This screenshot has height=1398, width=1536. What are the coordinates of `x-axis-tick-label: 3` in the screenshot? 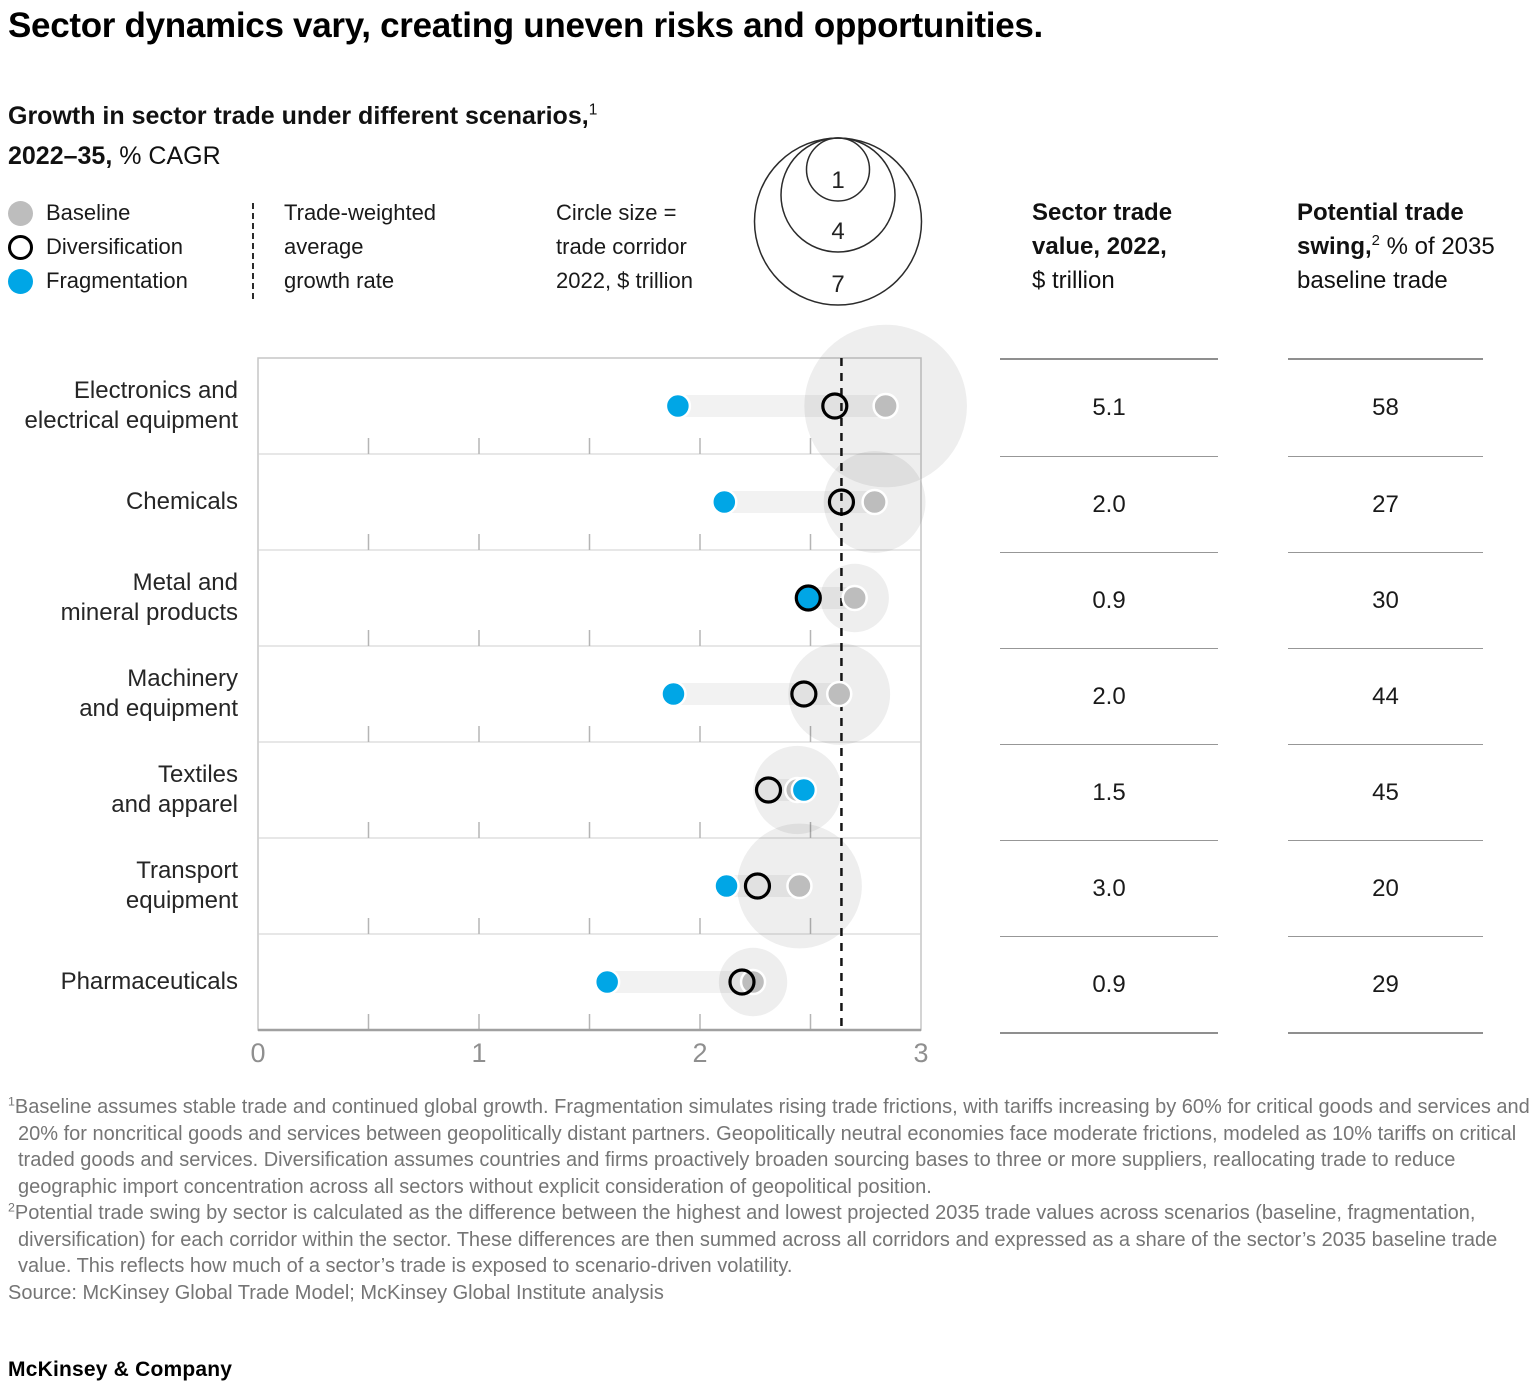 It's located at (921, 1053).